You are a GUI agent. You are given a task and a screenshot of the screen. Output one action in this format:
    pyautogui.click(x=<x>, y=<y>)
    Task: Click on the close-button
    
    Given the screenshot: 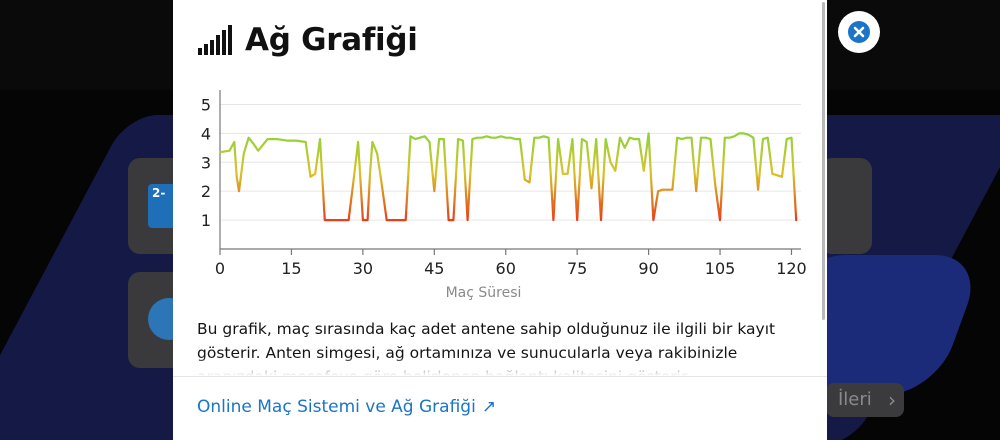 What is the action you would take?
    pyautogui.click(x=859, y=32)
    